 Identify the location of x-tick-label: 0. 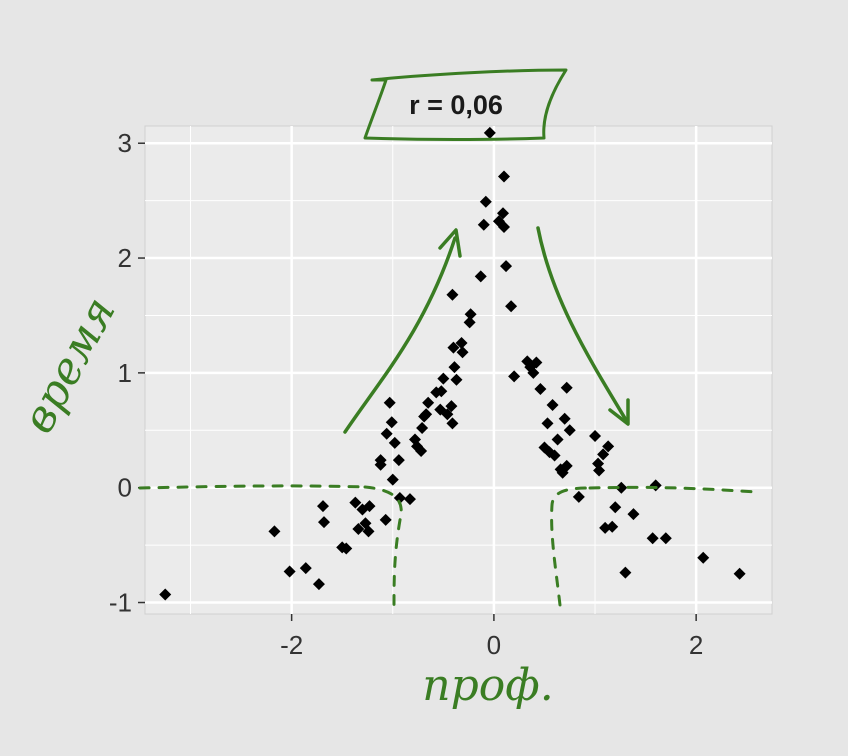
(494, 645).